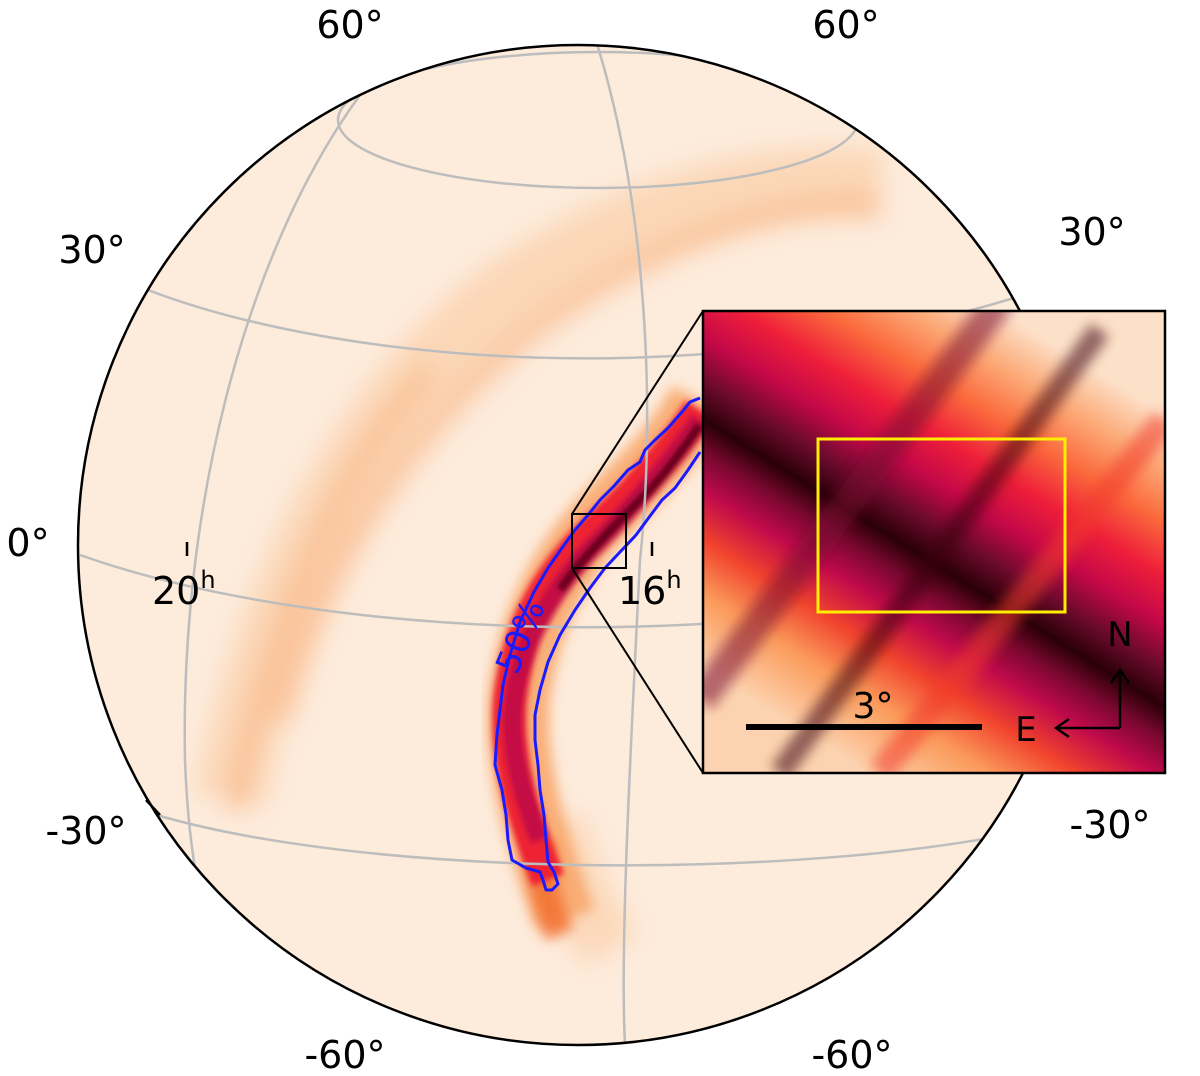 This screenshot has height=1076, width=1200. Describe the element at coordinates (637, 412) in the screenshot. I see `zoom-connector-top` at that location.